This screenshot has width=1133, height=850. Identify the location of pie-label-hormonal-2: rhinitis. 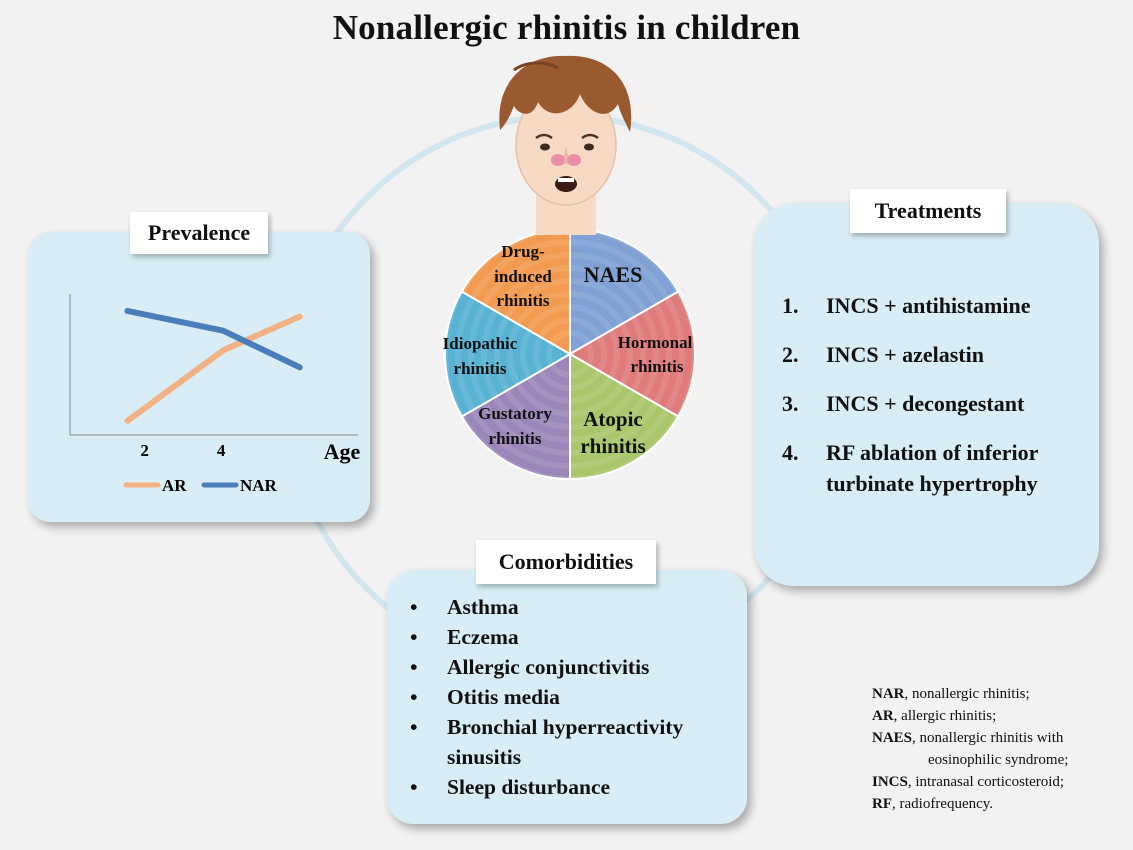
(657, 366).